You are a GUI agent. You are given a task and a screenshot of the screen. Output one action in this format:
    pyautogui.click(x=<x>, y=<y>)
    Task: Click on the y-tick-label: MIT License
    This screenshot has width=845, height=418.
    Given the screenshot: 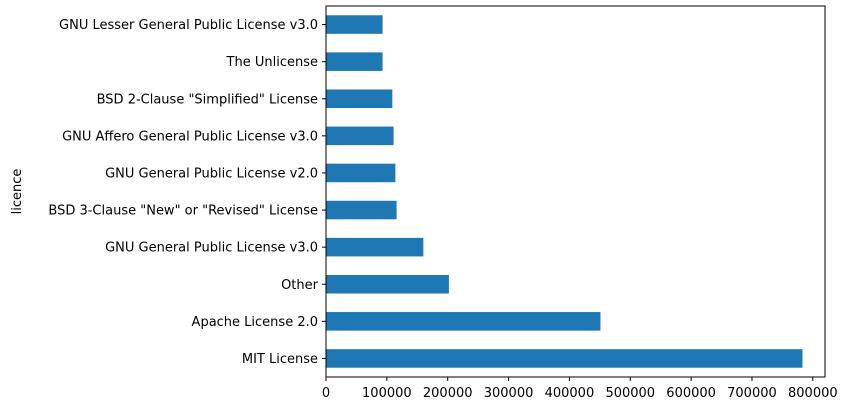 What is the action you would take?
    pyautogui.click(x=280, y=359)
    